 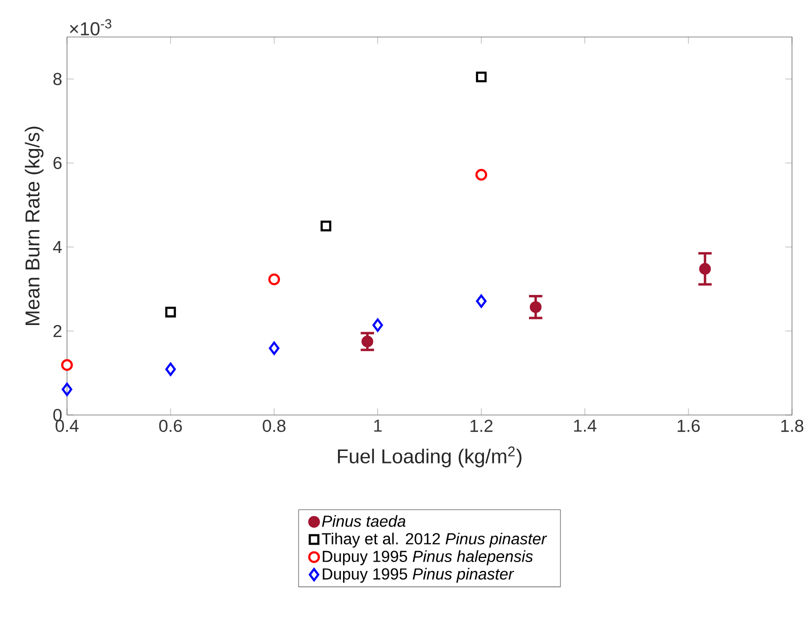 I want to click on x-tick-label: 1, so click(x=378, y=426).